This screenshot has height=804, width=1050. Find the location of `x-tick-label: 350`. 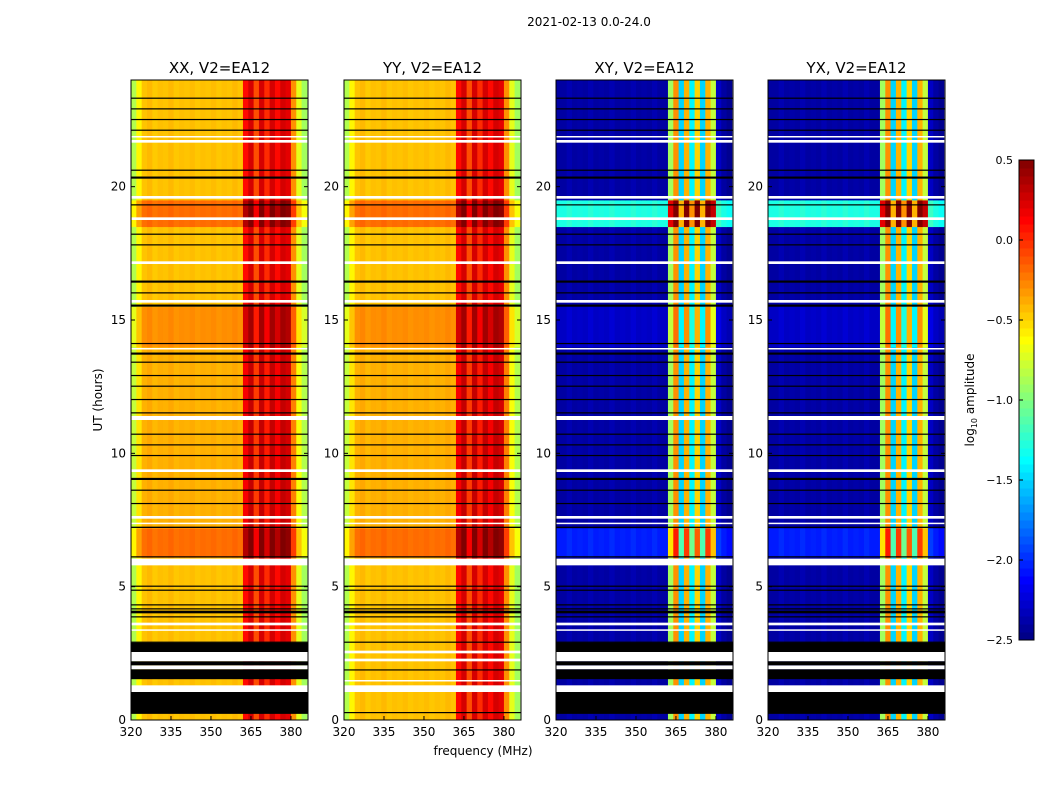

x-tick-label: 350 is located at coordinates (848, 732).